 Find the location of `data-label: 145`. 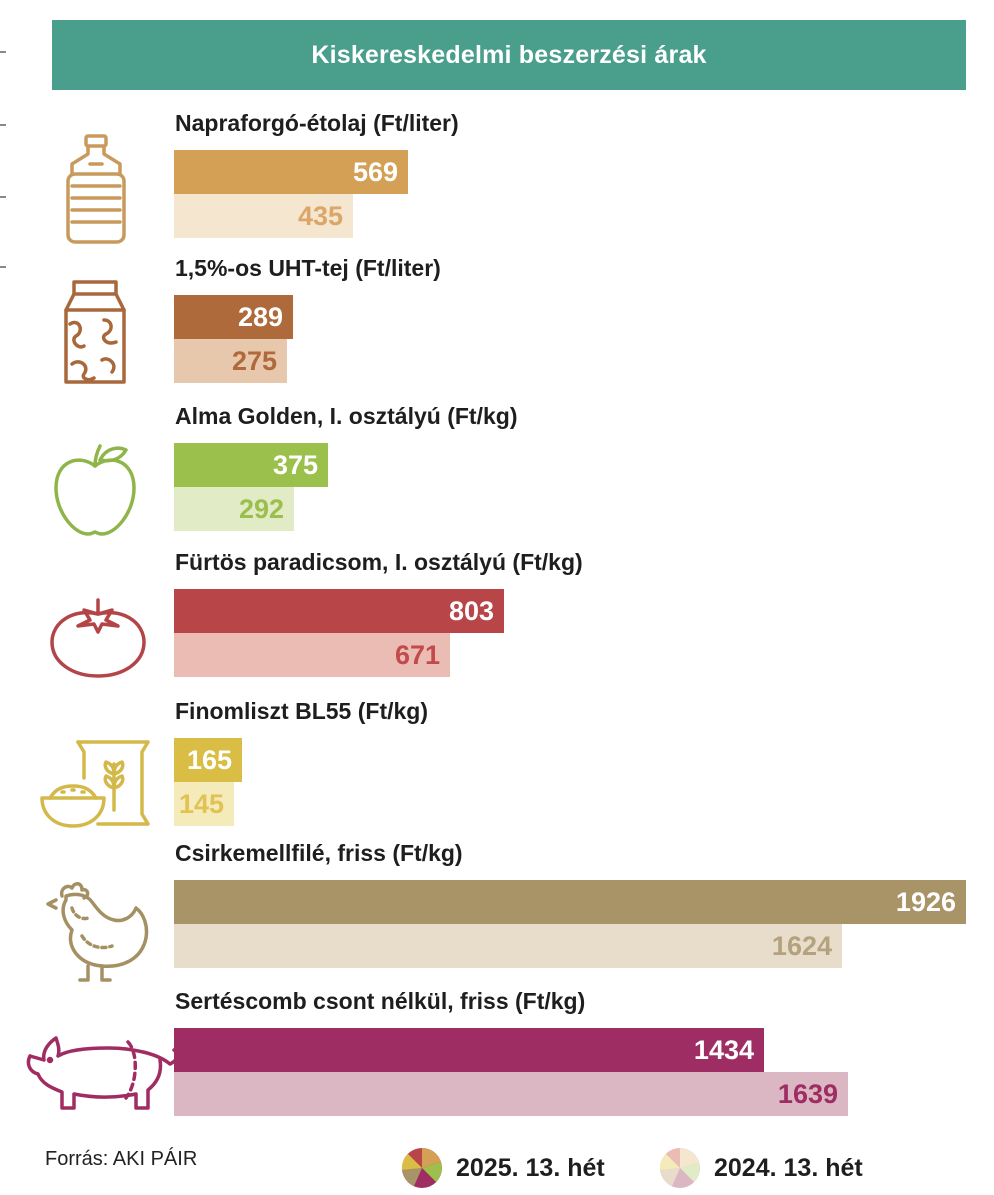

data-label: 145 is located at coordinates (201, 803).